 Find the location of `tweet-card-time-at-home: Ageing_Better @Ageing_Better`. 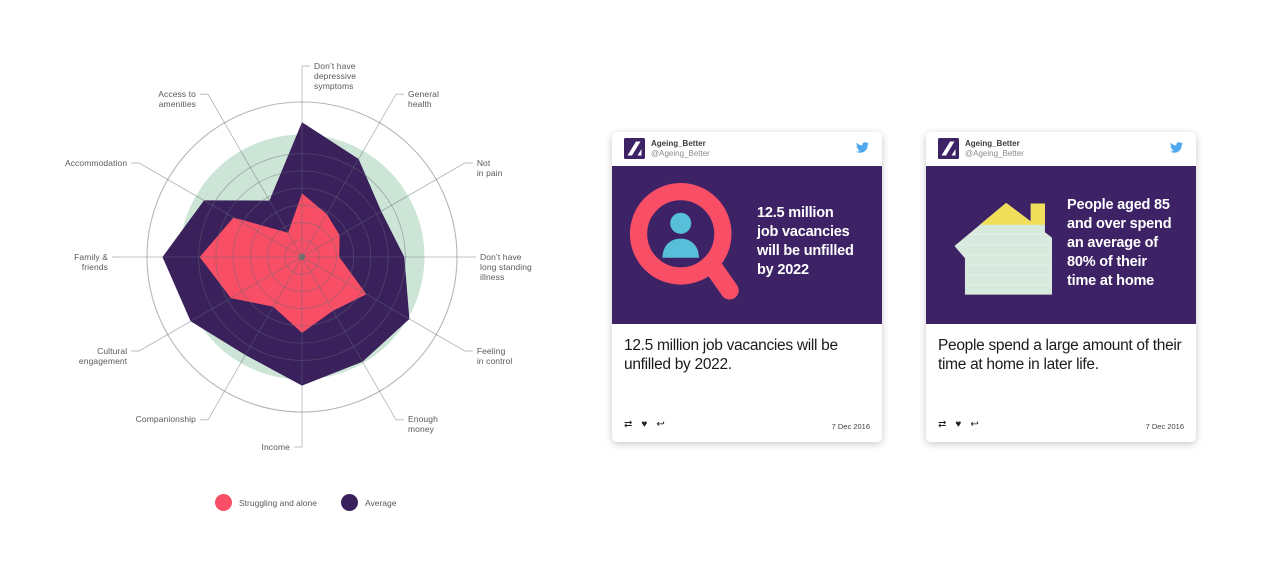

tweet-card-time-at-home: Ageing_Better @Ageing_Better is located at coordinates (1061, 287).